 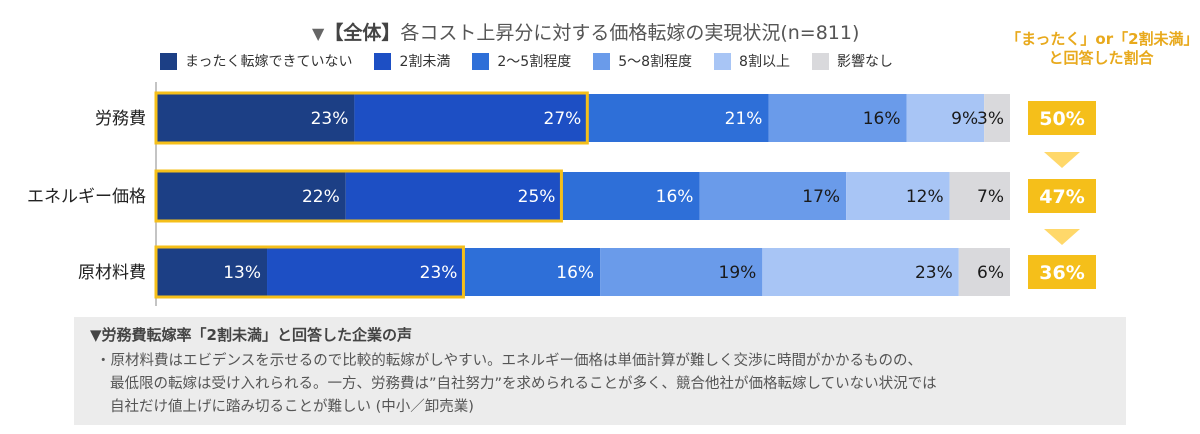 I want to click on chart-title: ▼【全体】各コスト上昇分に対する価格転嫁の実現状況(n=811), so click(x=585, y=31).